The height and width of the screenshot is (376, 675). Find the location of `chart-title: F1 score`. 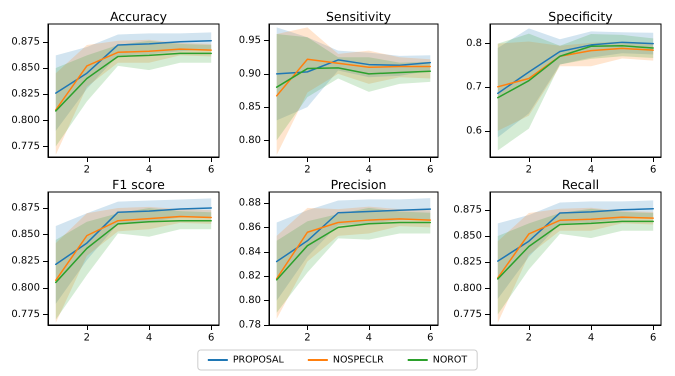

chart-title: F1 score is located at coordinates (139, 184).